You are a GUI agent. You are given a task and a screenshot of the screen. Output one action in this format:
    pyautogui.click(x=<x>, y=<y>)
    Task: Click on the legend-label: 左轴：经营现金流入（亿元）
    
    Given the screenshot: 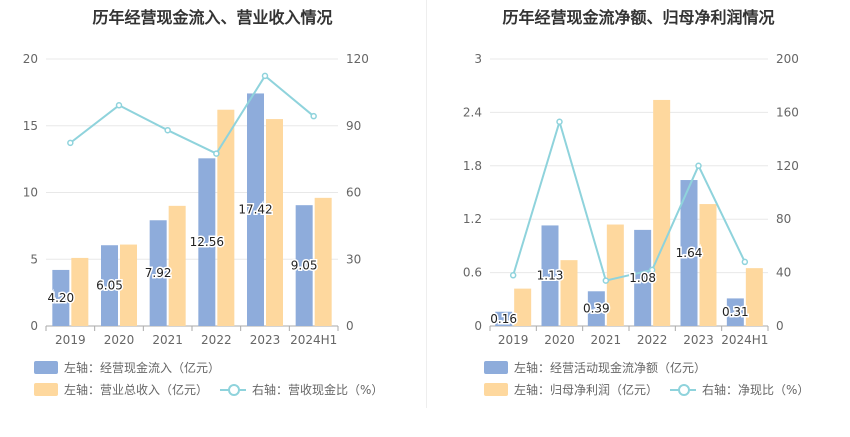 What is the action you would take?
    pyautogui.click(x=142, y=368)
    